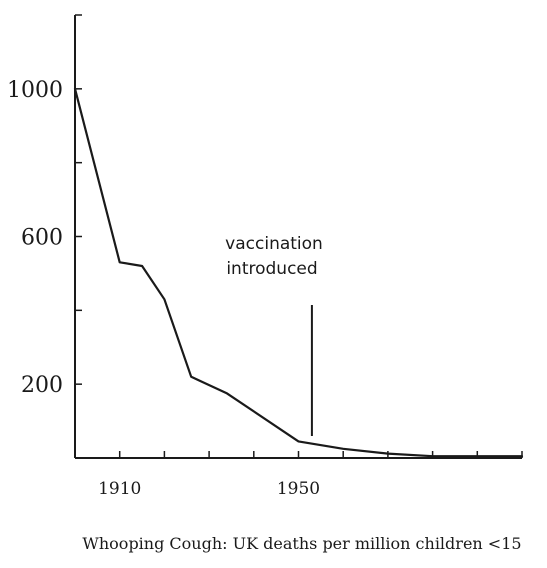 The height and width of the screenshot is (568, 547). I want to click on x-tick-label: 1910, so click(119, 489).